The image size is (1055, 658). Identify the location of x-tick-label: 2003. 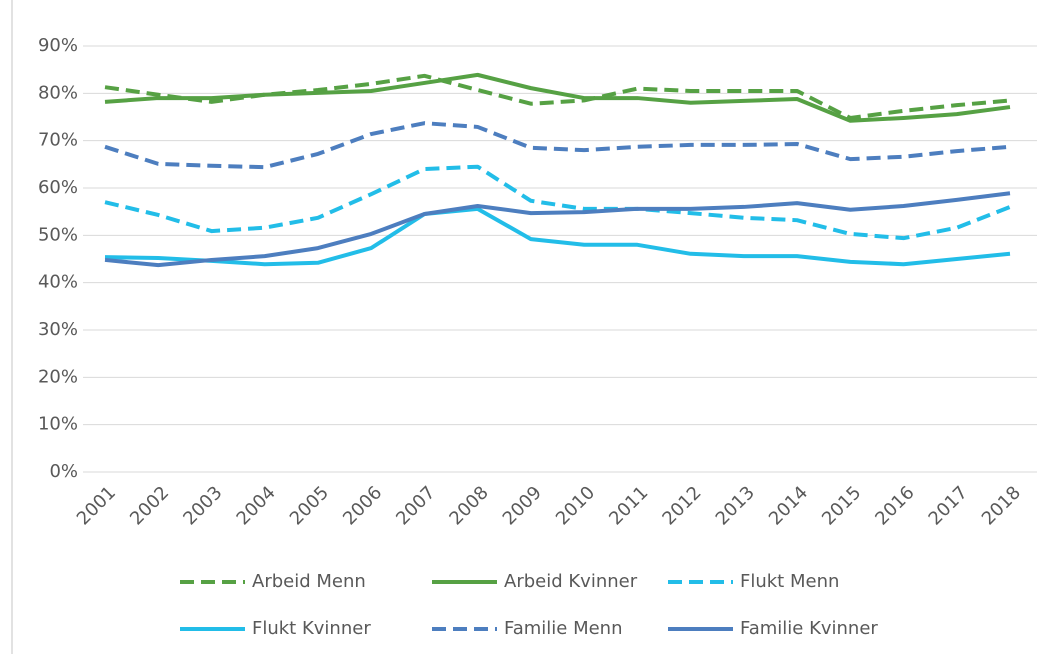
(202, 505).